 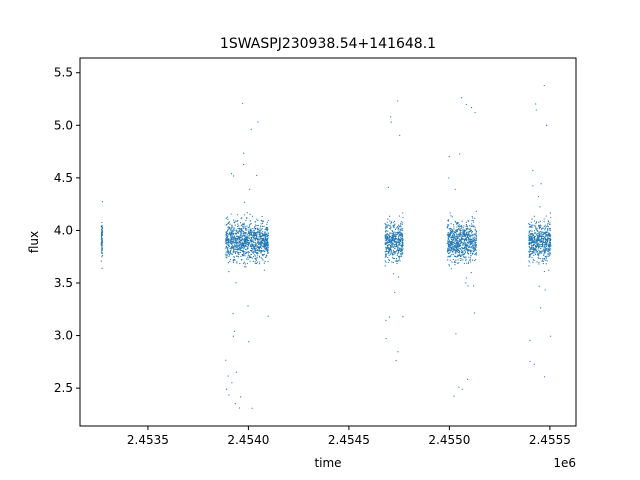 I want to click on x-tick-label: 2.4555, so click(x=550, y=440).